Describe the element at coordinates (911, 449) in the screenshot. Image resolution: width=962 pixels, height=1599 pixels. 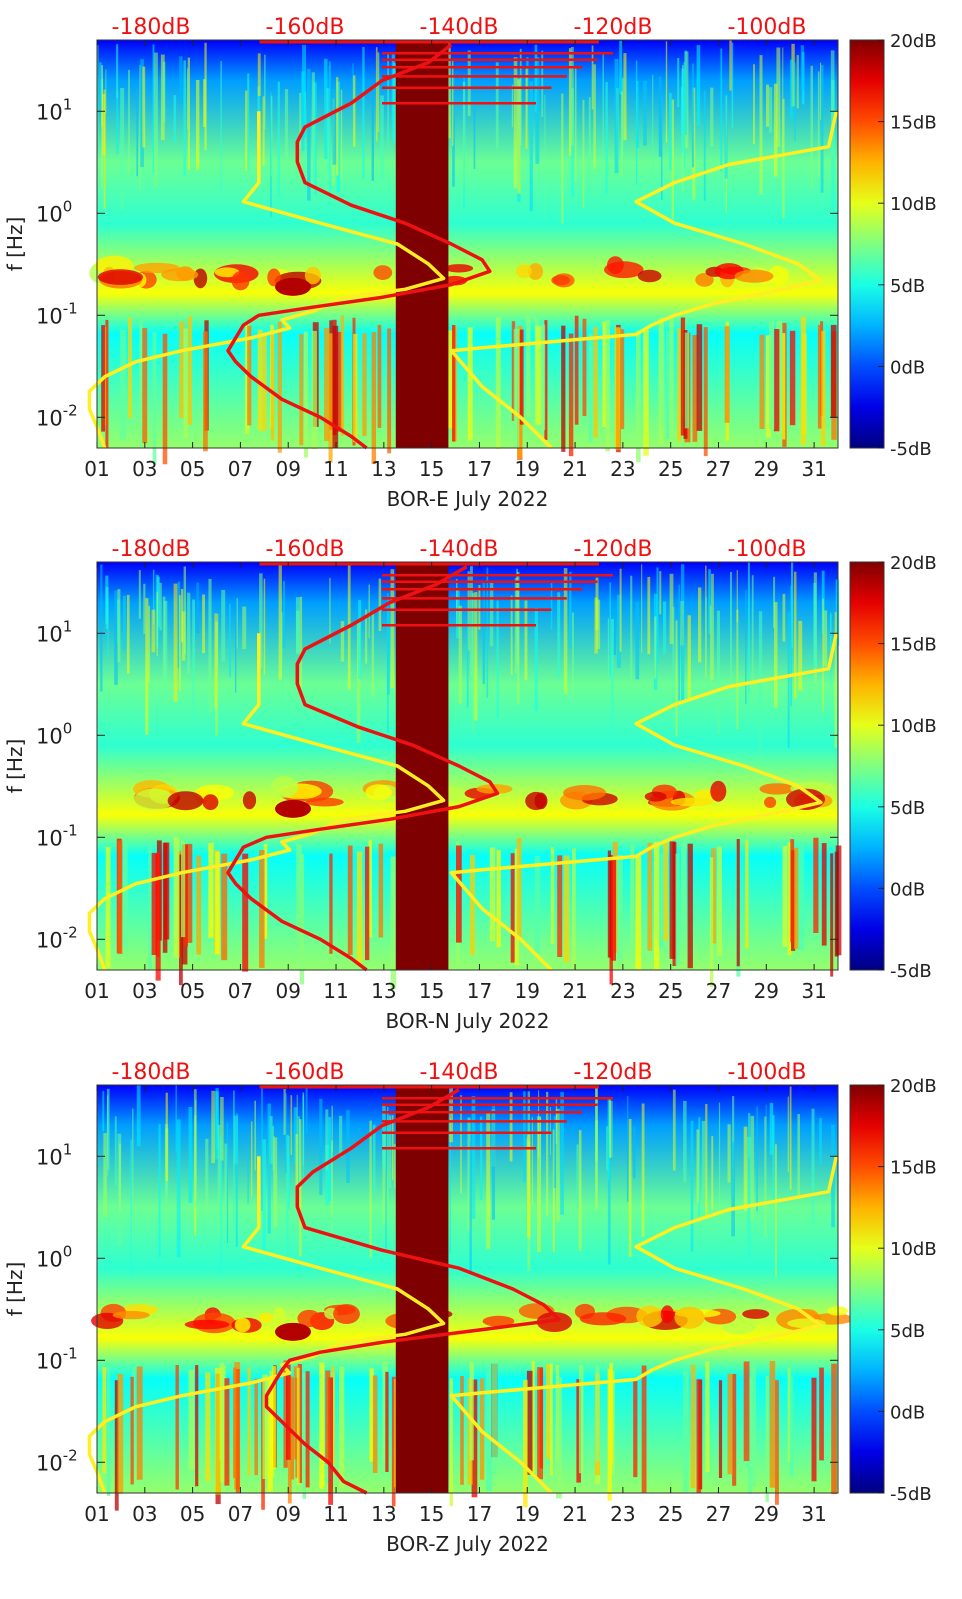
I see `colorbar-label: -5dB` at that location.